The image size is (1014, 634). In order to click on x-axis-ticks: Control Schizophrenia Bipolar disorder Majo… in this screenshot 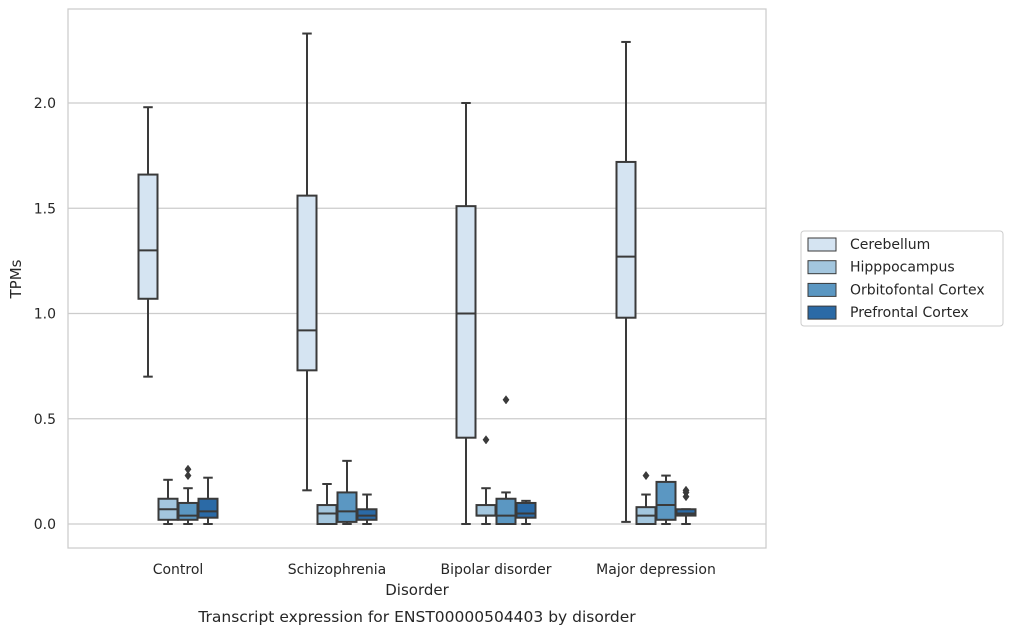, I will do `click(434, 570)`.